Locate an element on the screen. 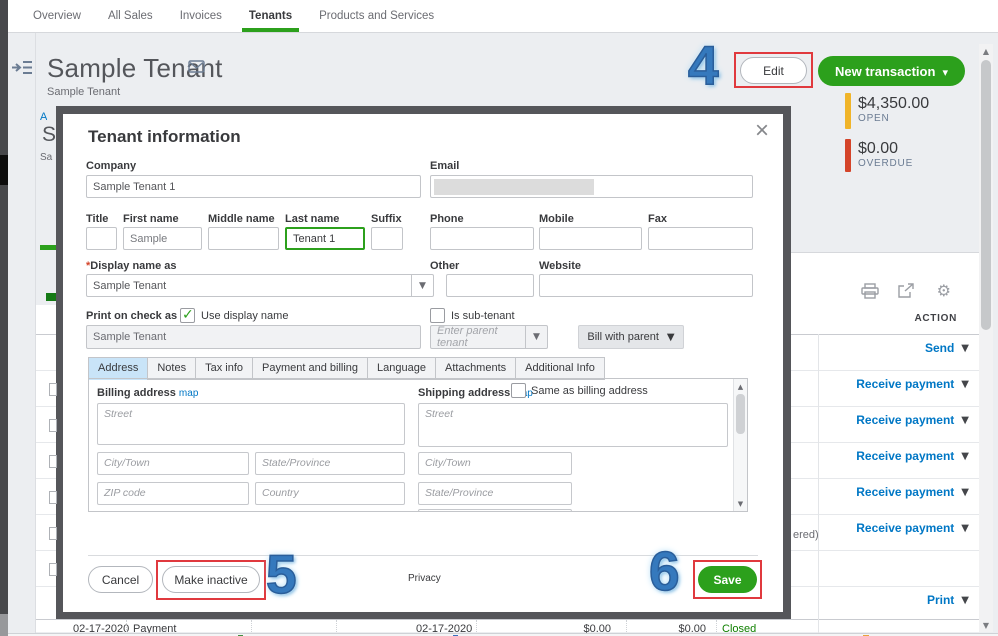 This screenshot has height=636, width=998. page-title: Sample Tenant is located at coordinates (135, 68).